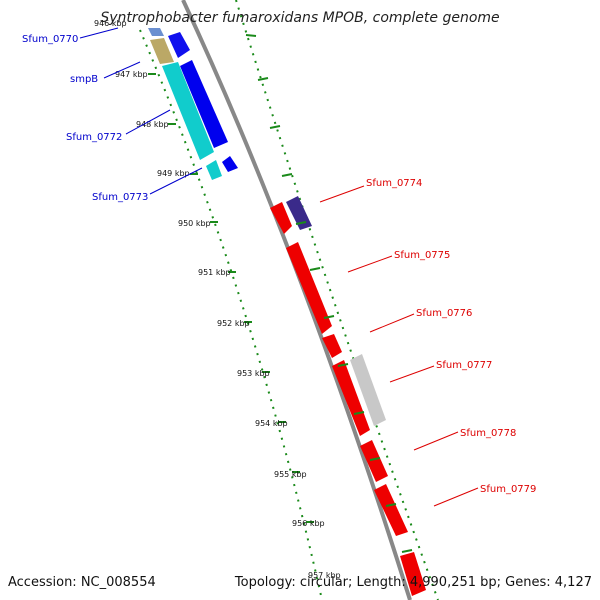 The width and height of the screenshot is (600, 600). Describe the element at coordinates (230, 164) in the screenshot. I see `gene-block-sfum-0773-b` at that location.